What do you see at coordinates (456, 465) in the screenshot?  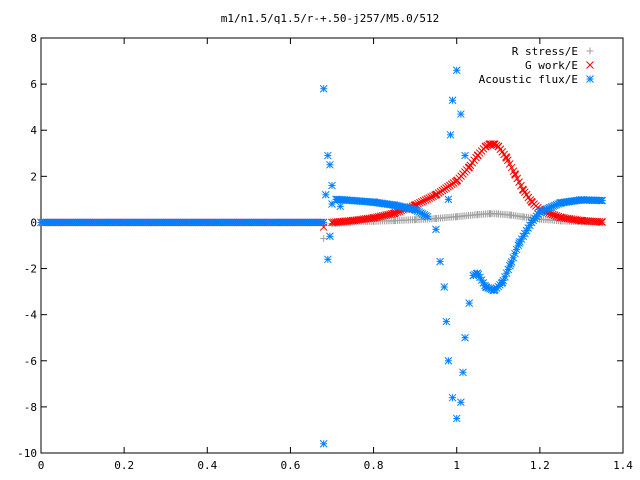 I see `x-tick-label: 1` at bounding box center [456, 465].